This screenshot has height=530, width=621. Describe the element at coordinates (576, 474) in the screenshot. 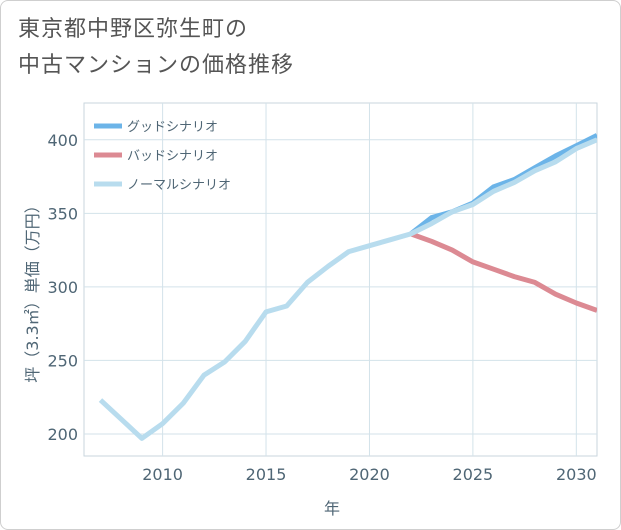

I see `x-tick-label: 2030` at that location.